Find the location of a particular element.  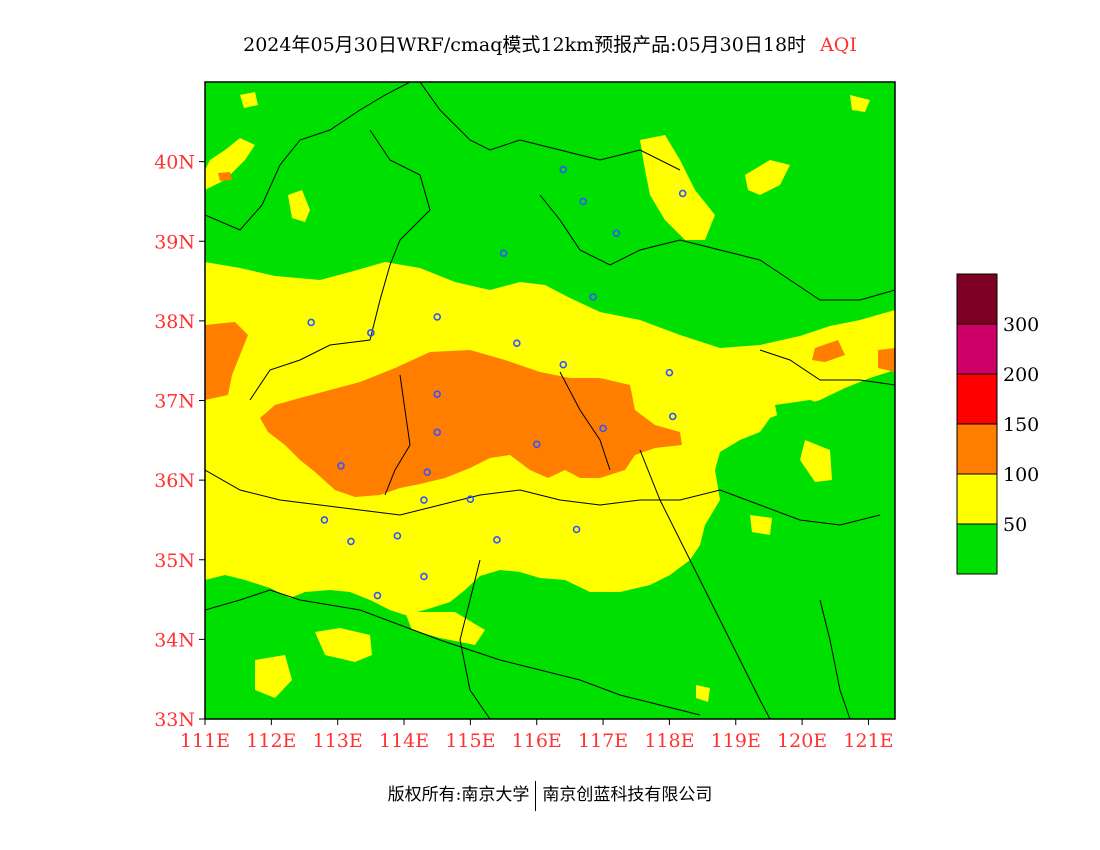

aqi-colorbar: 50 100 150 200 300 is located at coordinates (997, 424).